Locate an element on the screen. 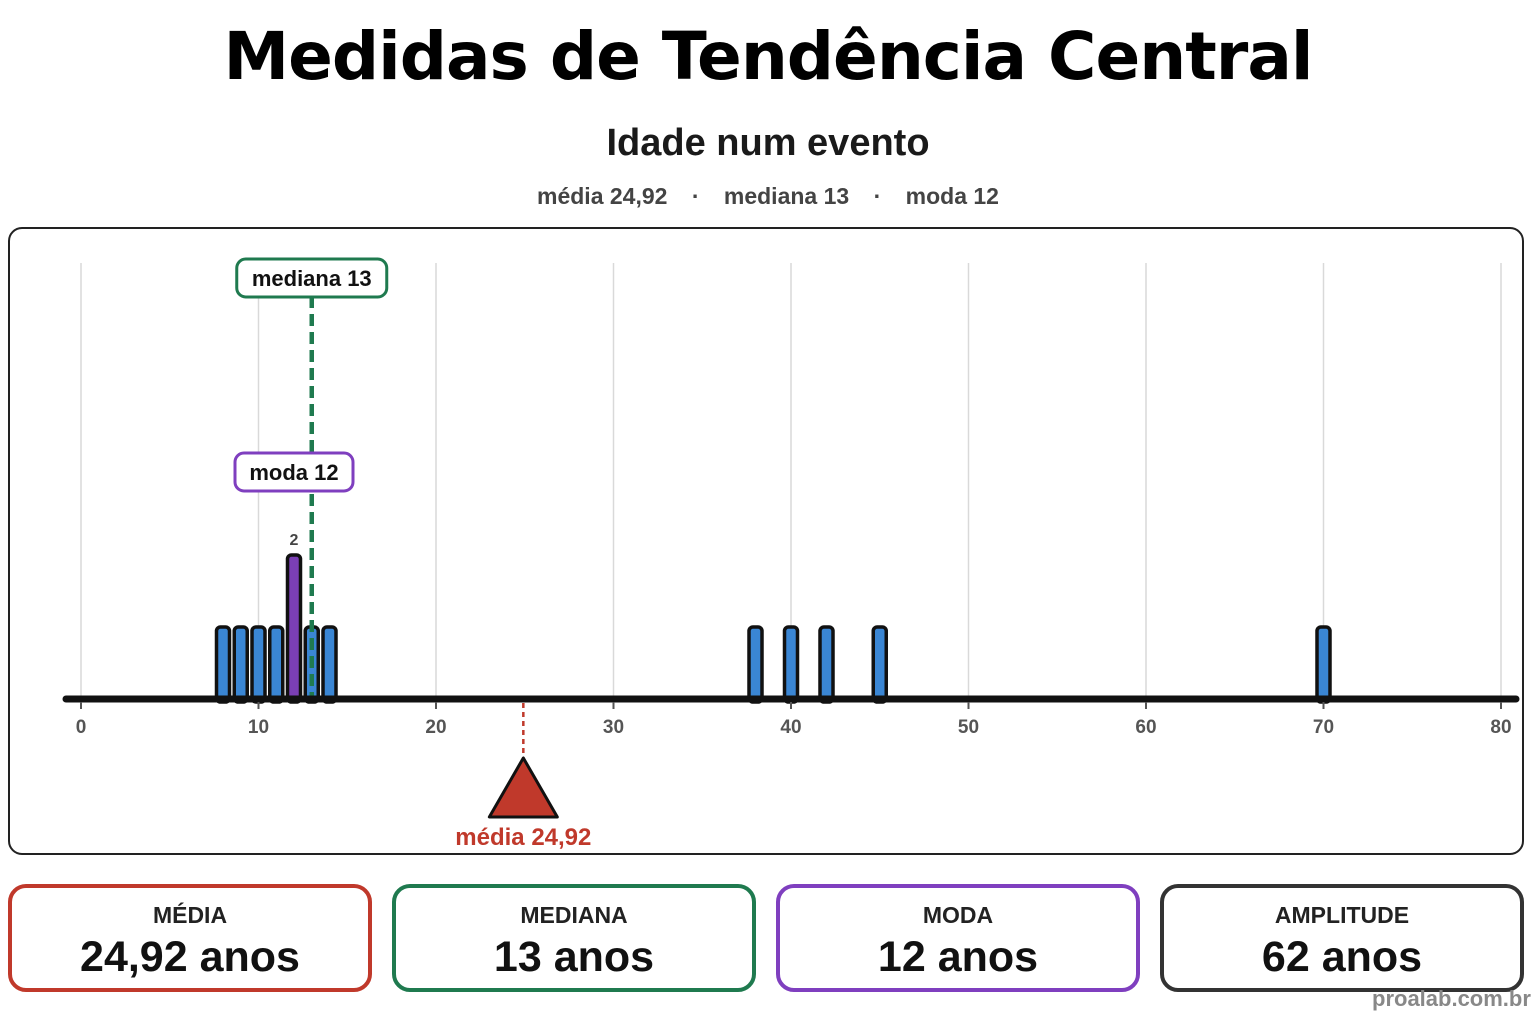 The image size is (1536, 1024). range-card-label: AMPLITUDE is located at coordinates (1342, 915).